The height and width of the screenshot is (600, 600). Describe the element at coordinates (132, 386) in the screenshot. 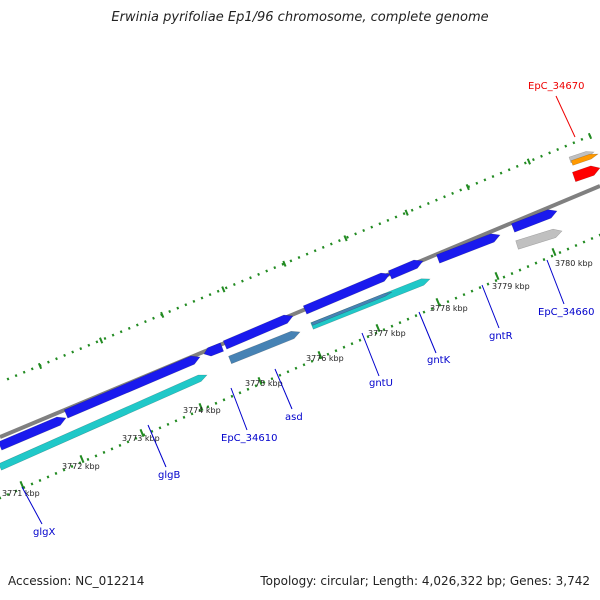

I see `gene-arrow-glgB` at that location.